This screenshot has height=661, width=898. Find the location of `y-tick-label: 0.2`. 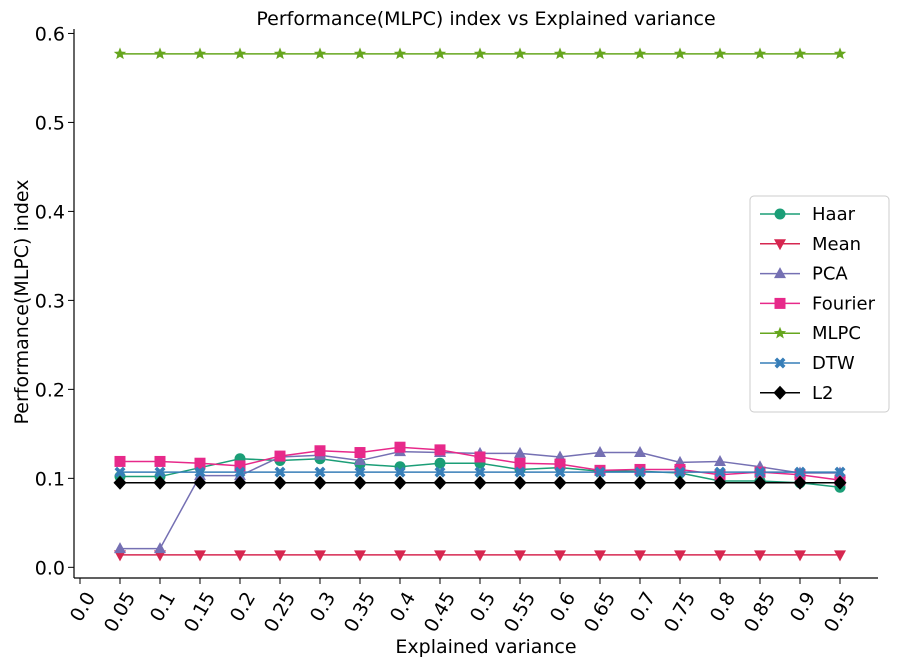

y-tick-label: 0.2 is located at coordinates (50, 390).